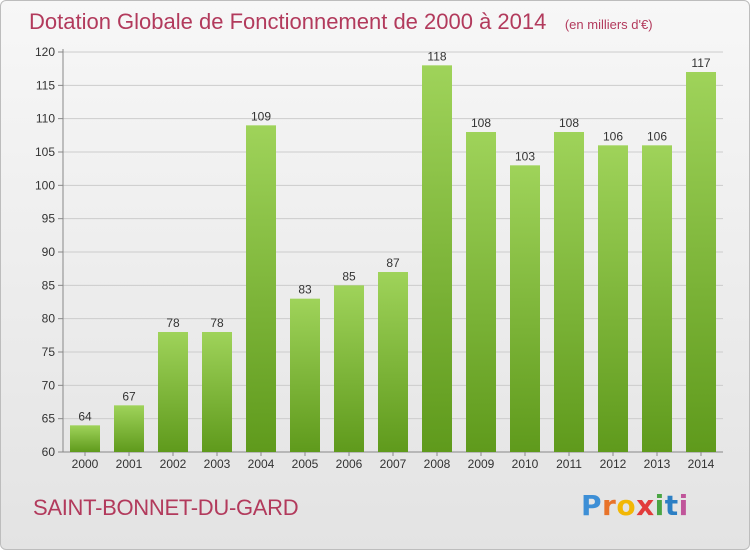 The image size is (750, 550). I want to click on y-tick-label: 80, so click(49, 319).